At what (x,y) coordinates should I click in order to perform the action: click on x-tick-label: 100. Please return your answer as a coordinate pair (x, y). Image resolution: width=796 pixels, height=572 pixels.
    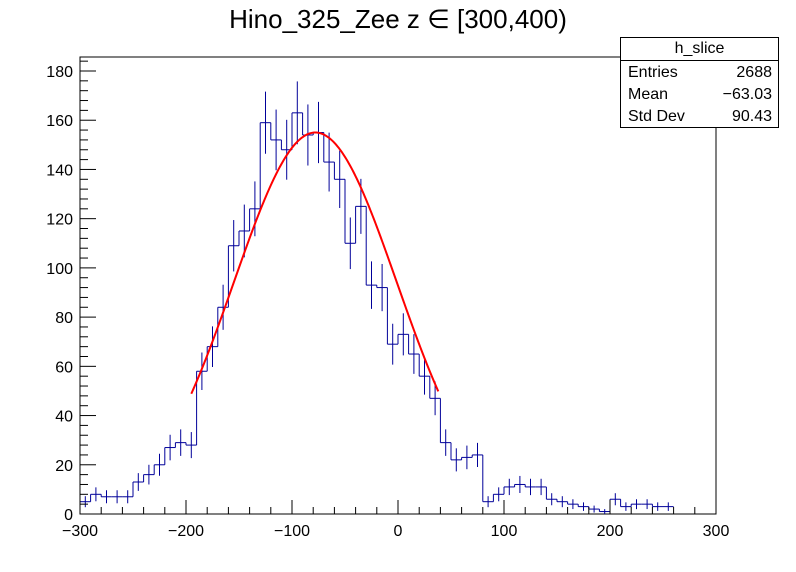
    Looking at the image, I should click on (504, 531).